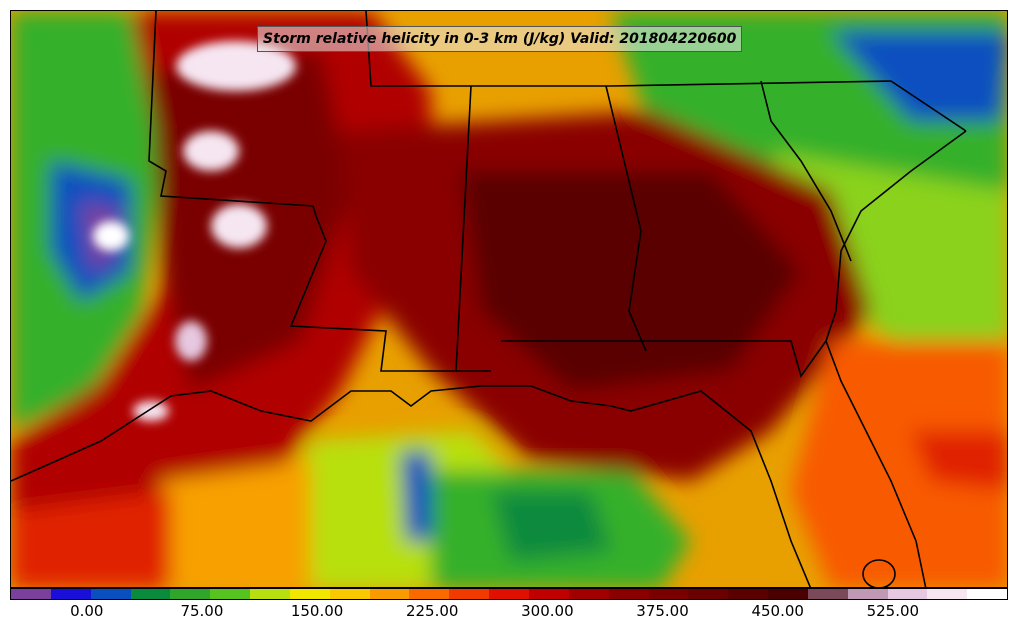  Describe the element at coordinates (232, 114) in the screenshot. I see `texas-oklahoma-border` at that location.